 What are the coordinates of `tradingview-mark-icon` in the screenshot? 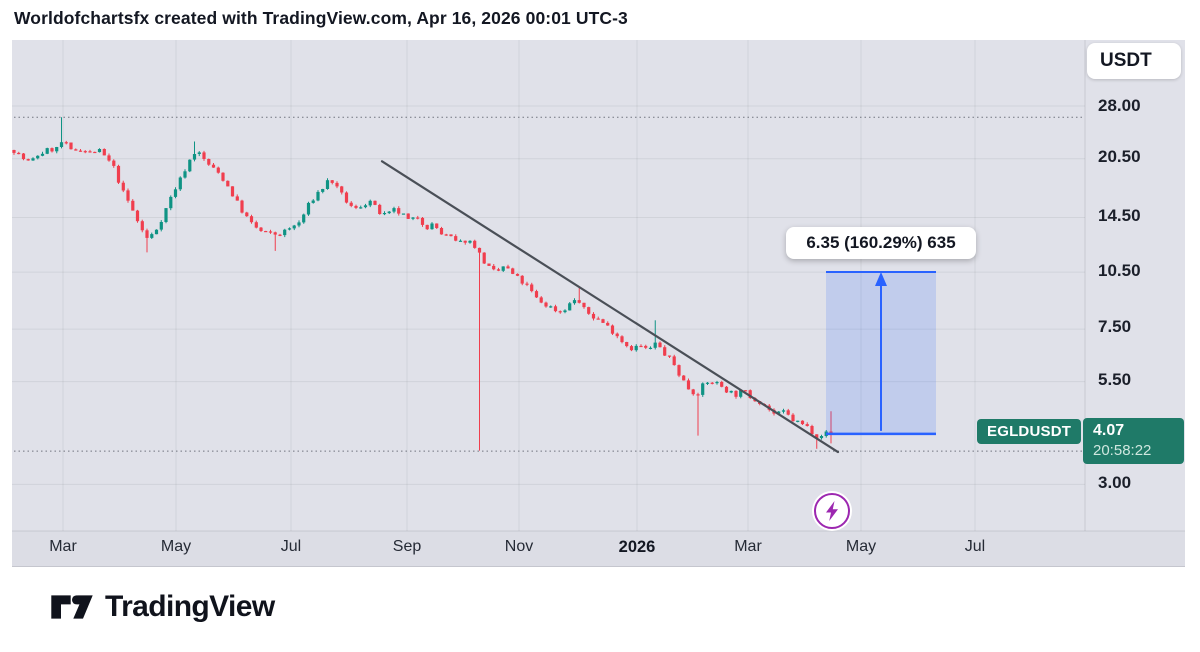 It's located at (72, 607).